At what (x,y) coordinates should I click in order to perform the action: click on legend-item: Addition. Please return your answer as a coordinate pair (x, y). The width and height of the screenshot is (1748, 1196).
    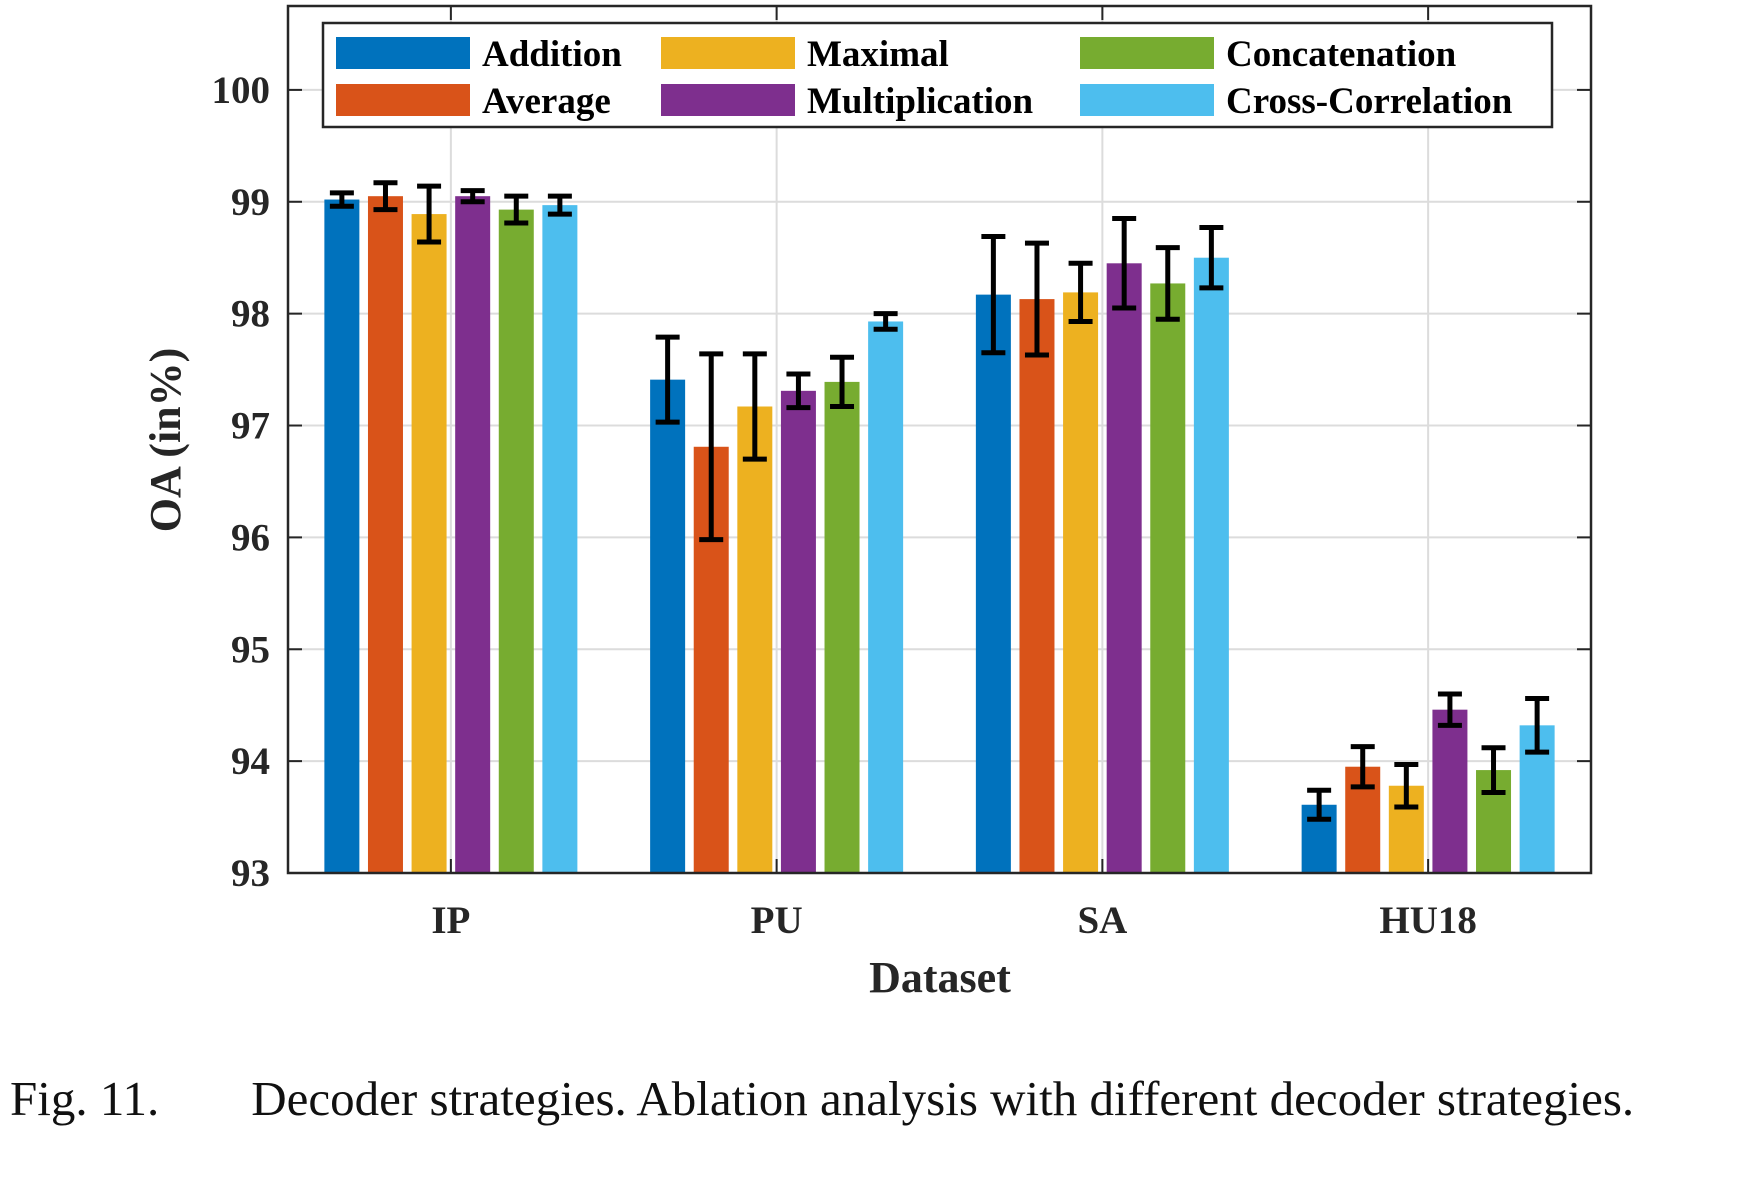
    Looking at the image, I should click on (479, 54).